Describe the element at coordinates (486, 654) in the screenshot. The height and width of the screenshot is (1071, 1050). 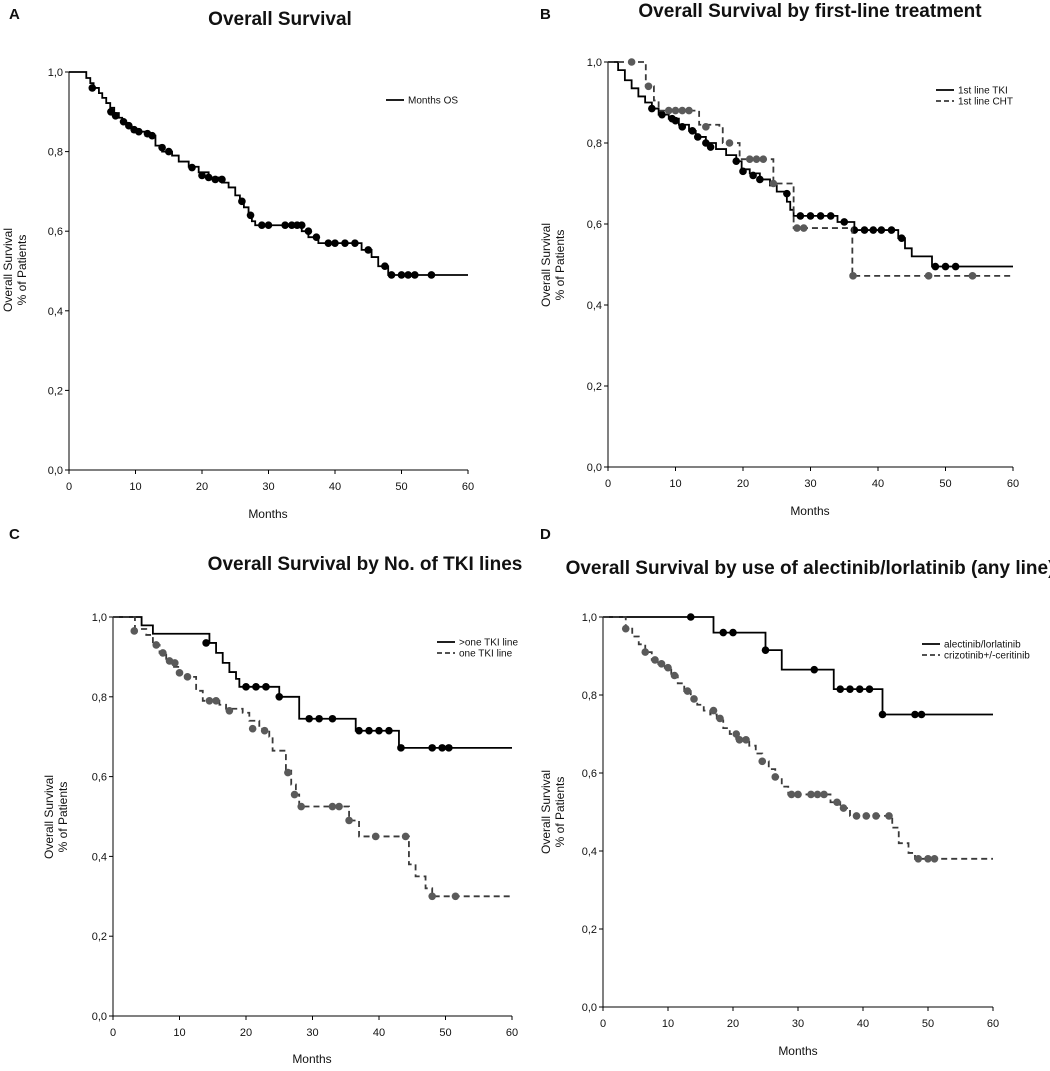
I see `legend-label: one TKI line` at that location.